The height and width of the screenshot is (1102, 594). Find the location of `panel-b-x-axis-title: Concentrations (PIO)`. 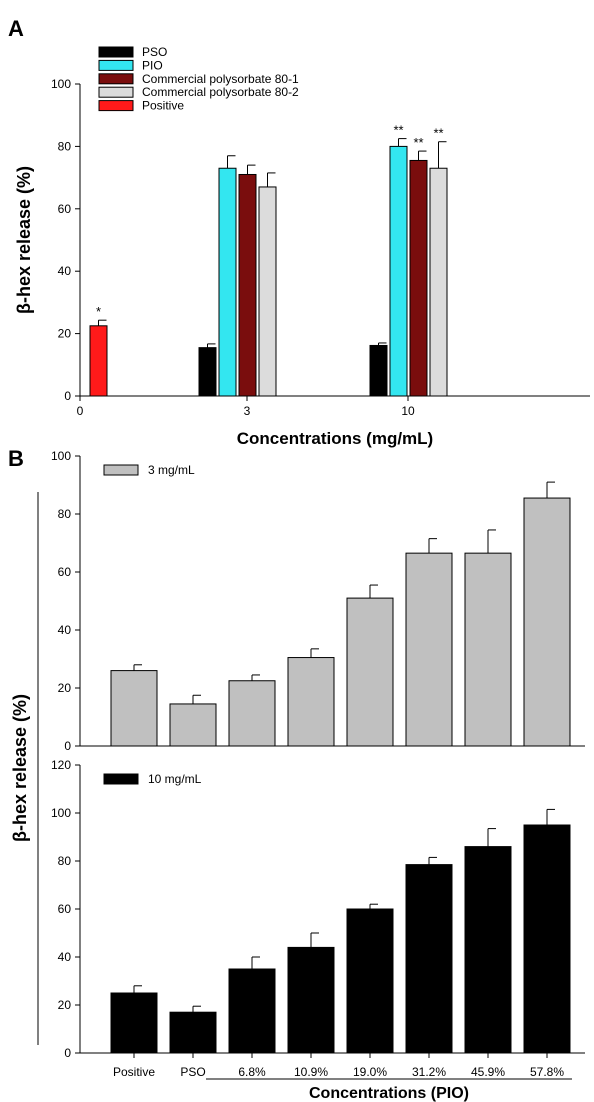

panel-b-x-axis-title: Concentrations (PIO) is located at coordinates (389, 1093).